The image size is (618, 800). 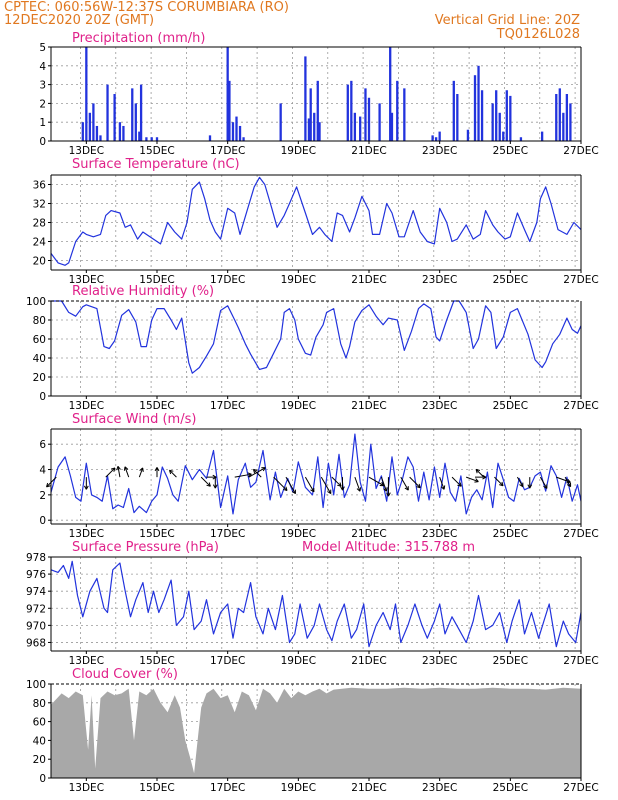 What do you see at coordinates (368, 661) in the screenshot?
I see `pressure-xtick-label: 21DEC` at bounding box center [368, 661].